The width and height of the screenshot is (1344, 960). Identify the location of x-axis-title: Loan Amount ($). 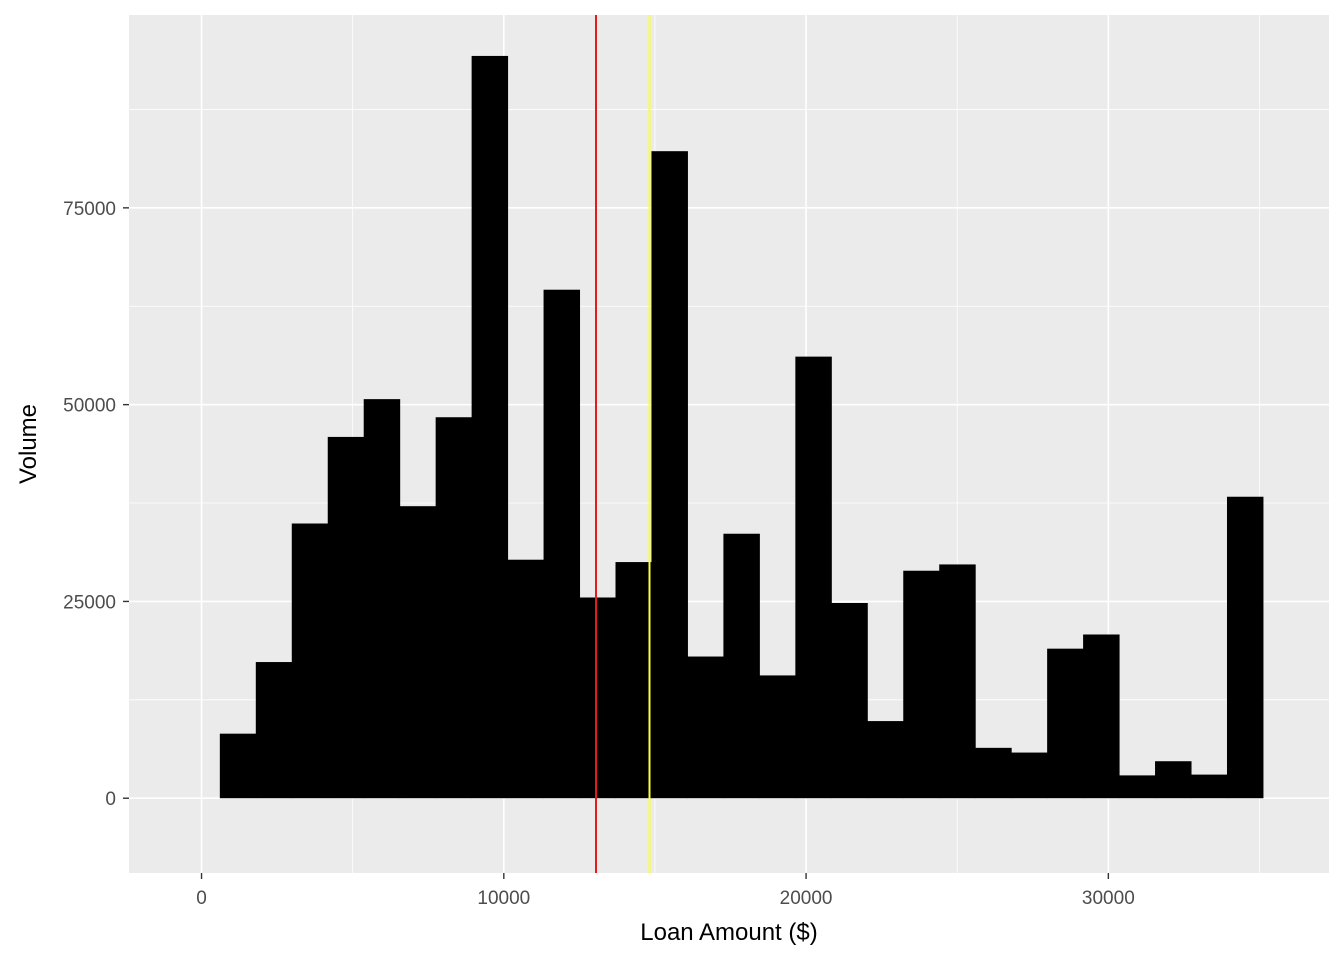
(728, 932).